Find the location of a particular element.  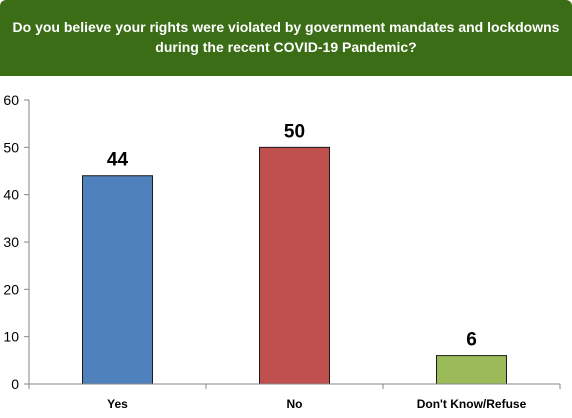

chart-title-line-2: during the recent COVID-19 Pandemic? is located at coordinates (286, 47).